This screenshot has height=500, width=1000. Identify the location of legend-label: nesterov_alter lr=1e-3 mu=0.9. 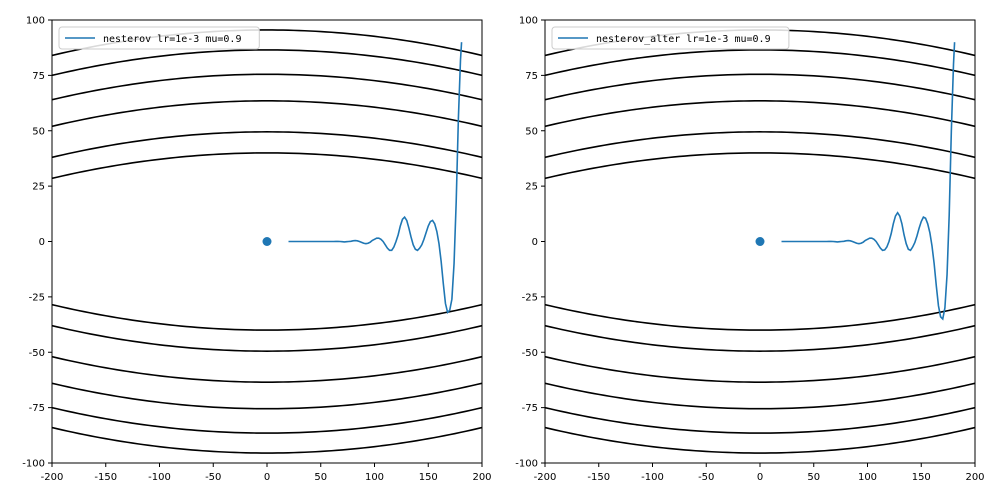
(683, 39).